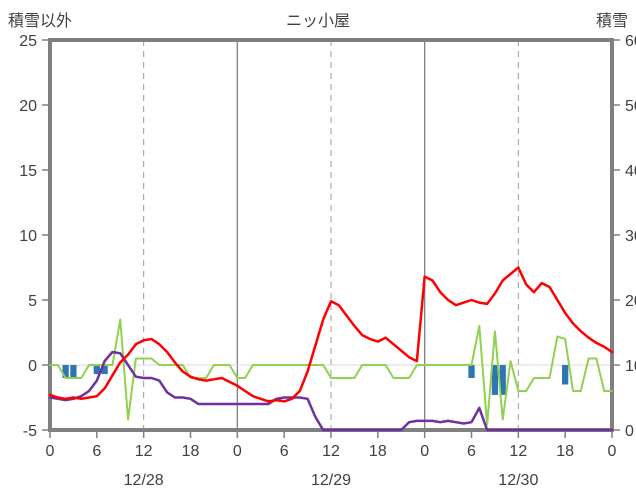 Image resolution: width=636 pixels, height=501 pixels. What do you see at coordinates (144, 480) in the screenshot?
I see `date-label: 12/28` at bounding box center [144, 480].